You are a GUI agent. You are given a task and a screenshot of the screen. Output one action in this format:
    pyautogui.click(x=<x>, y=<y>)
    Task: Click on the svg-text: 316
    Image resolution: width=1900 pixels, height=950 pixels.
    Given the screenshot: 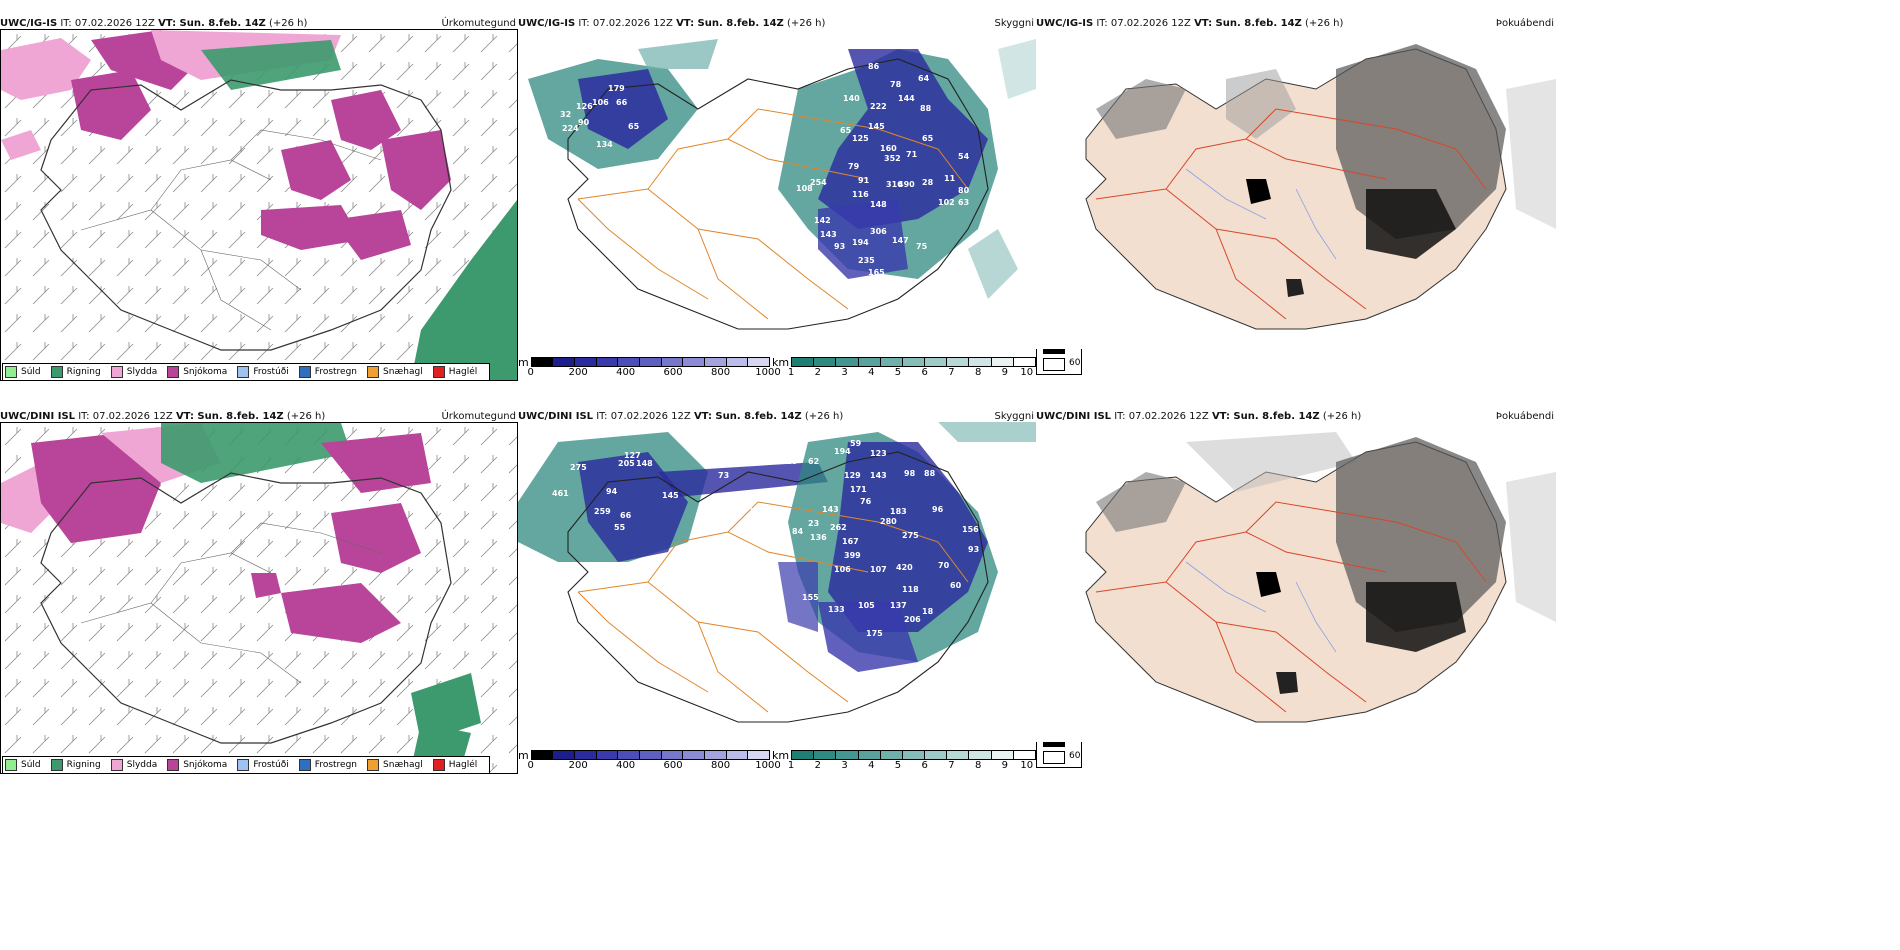 What is the action you would take?
    pyautogui.click(x=894, y=184)
    